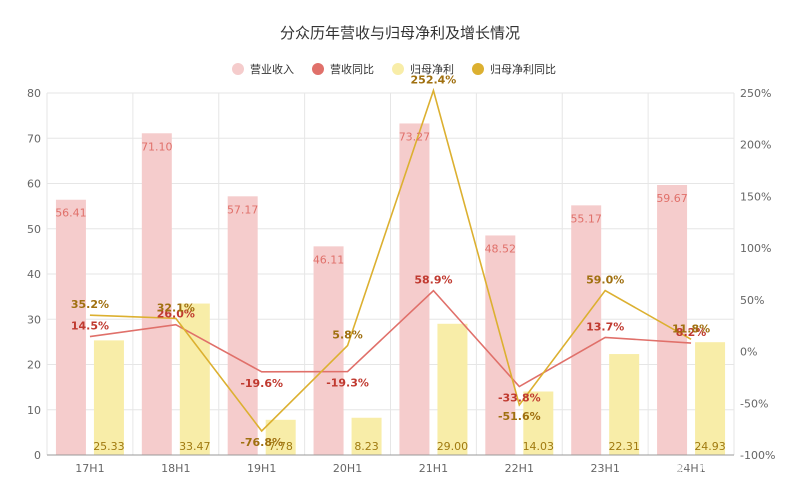 This screenshot has height=494, width=800. What do you see at coordinates (433, 468) in the screenshot?
I see `x-tick-label: 21H1` at bounding box center [433, 468].